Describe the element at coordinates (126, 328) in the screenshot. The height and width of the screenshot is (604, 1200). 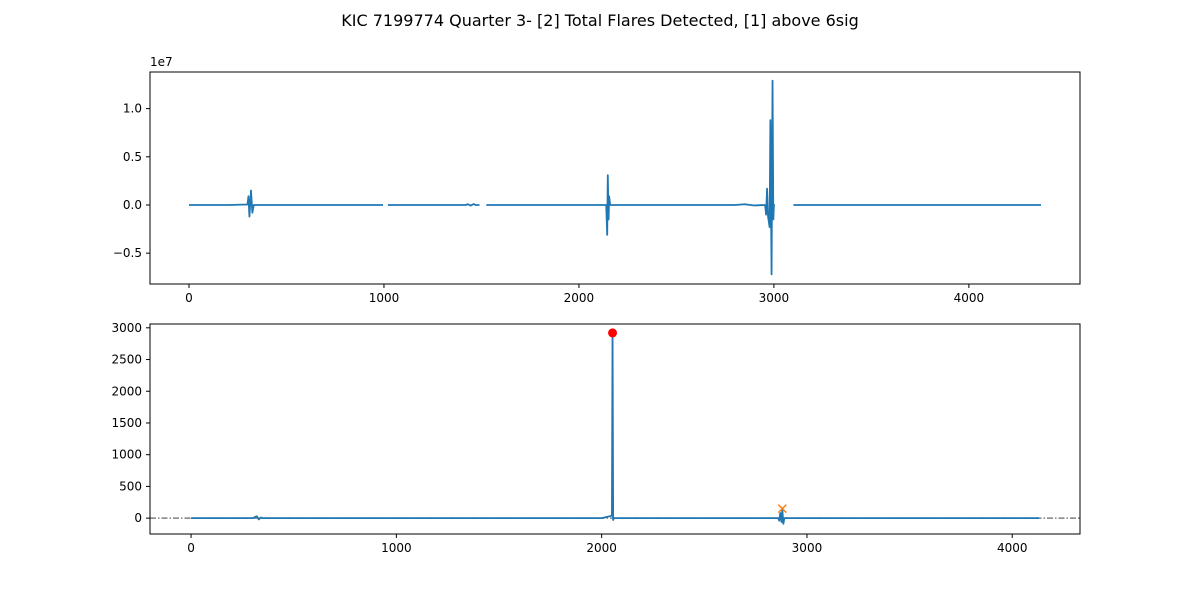
I see `y-tick-label: 3000` at that location.